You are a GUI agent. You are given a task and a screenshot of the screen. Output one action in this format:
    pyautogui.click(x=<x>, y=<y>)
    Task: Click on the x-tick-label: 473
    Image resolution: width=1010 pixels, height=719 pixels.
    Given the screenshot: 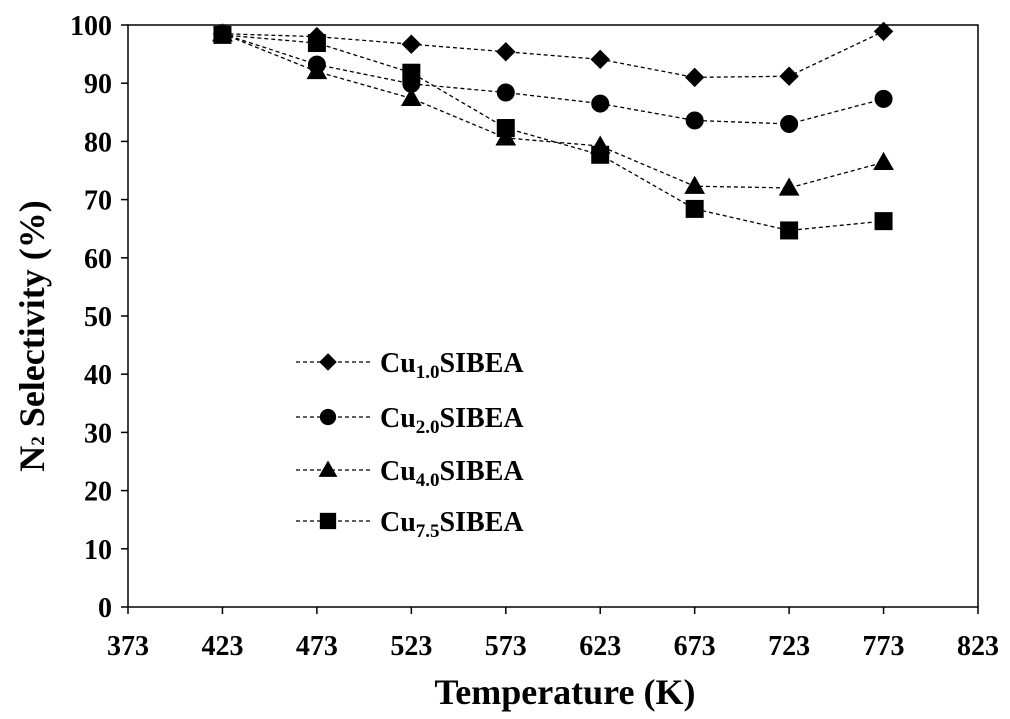 What is the action you would take?
    pyautogui.click(x=317, y=646)
    